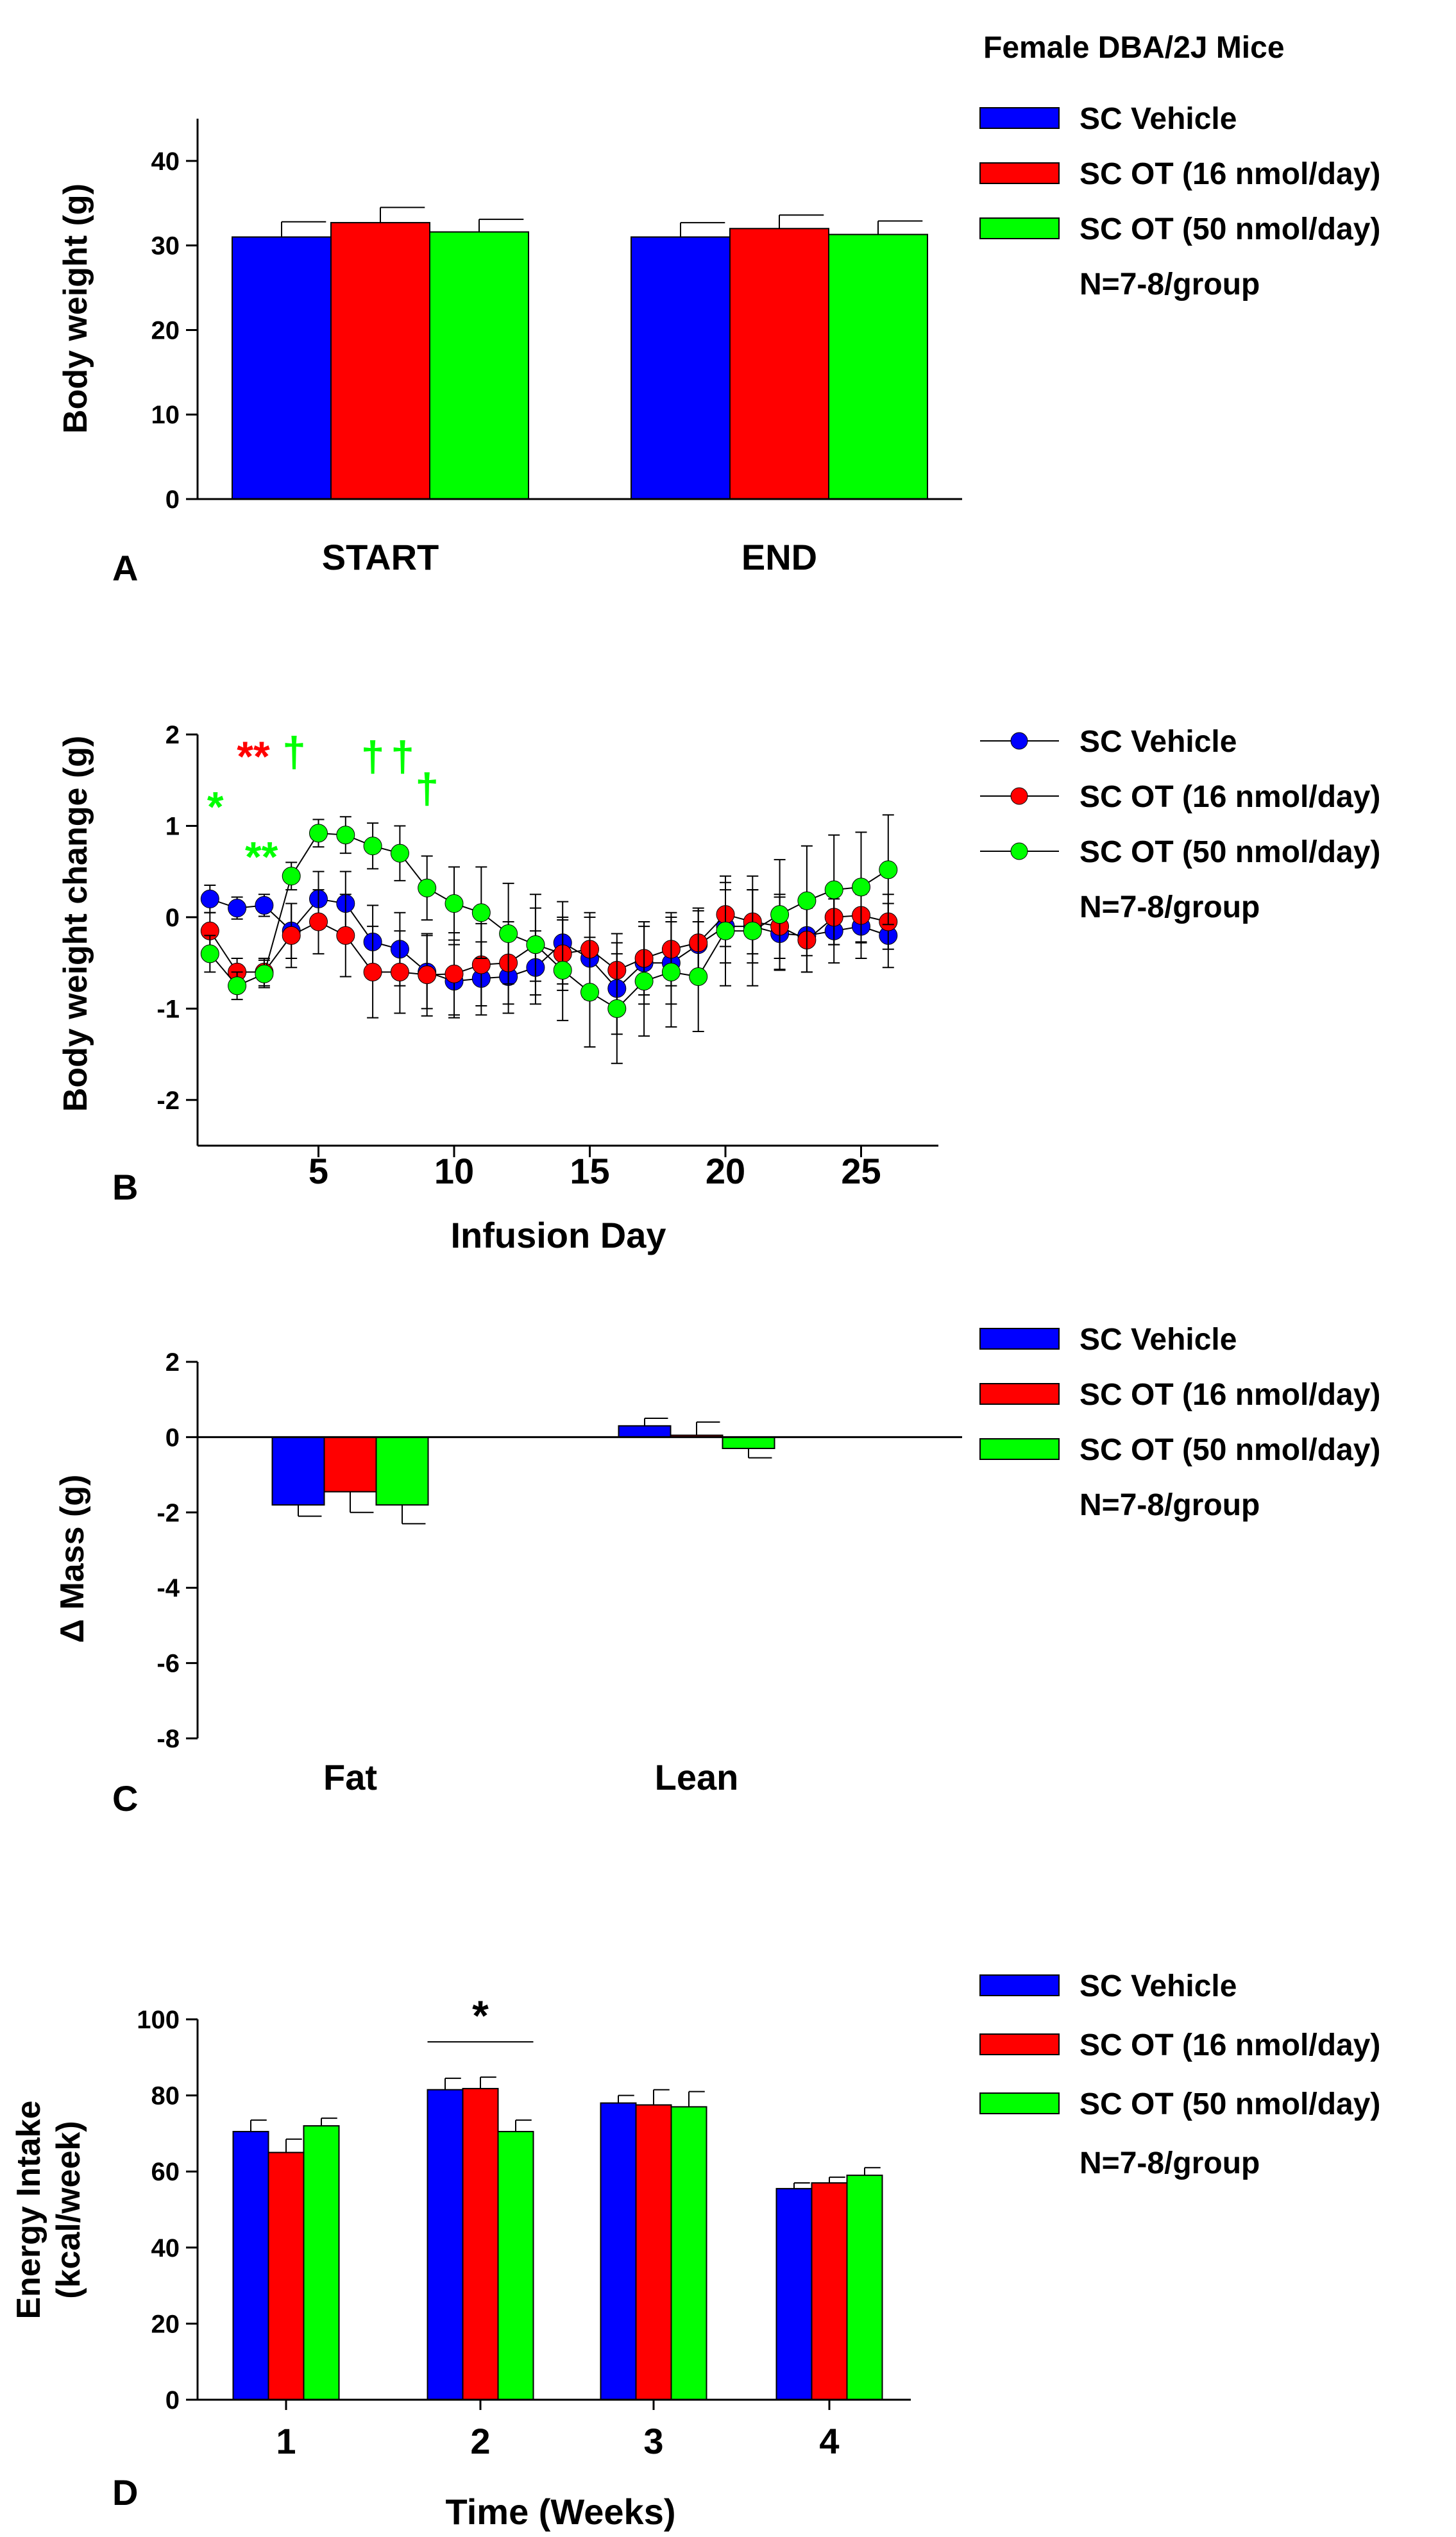 The width and height of the screenshot is (1456, 2537). Describe the element at coordinates (166, 246) in the screenshot. I see `y-tick-label: 30` at that location.